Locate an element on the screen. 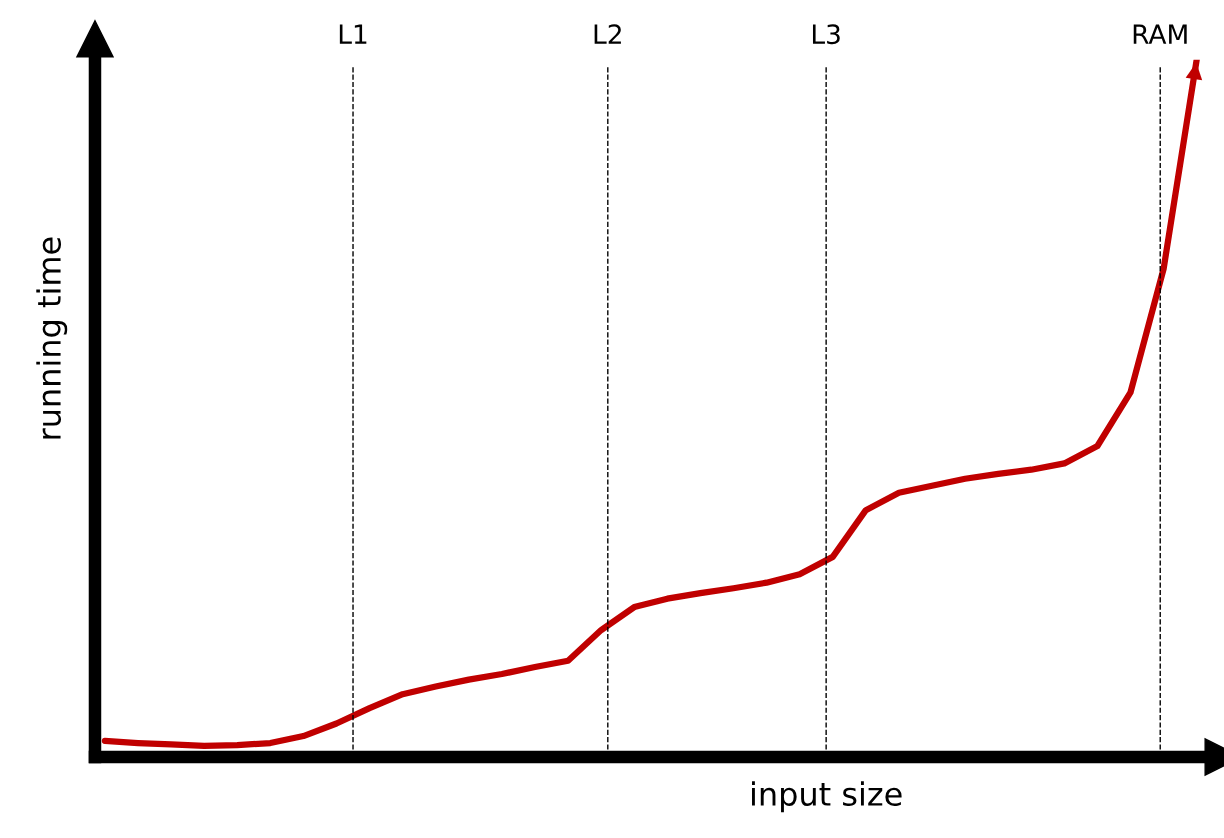  text: RAM is located at coordinates (1160, 34).